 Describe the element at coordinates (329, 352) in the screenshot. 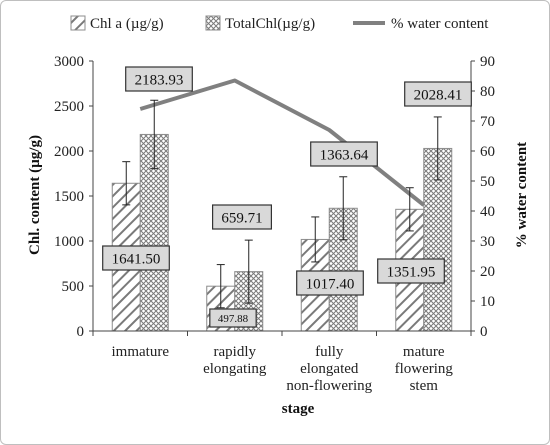

I see `category-label-line: fully` at that location.